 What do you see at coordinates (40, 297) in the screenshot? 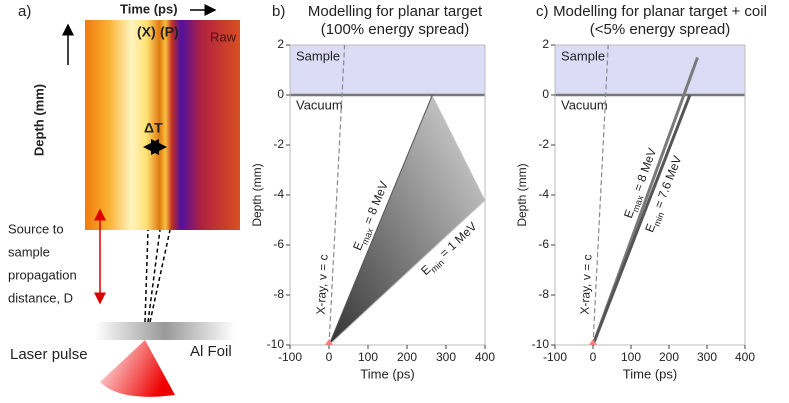
I see `source-text: distance, D` at bounding box center [40, 297].